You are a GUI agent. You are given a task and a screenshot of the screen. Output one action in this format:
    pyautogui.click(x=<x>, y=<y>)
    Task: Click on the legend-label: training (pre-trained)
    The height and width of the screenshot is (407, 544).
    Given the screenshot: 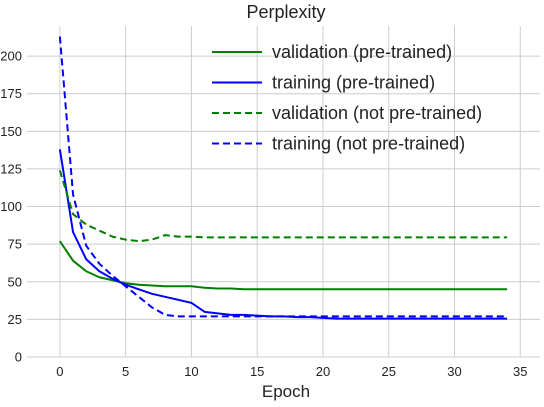 What is the action you would take?
    pyautogui.click(x=353, y=83)
    